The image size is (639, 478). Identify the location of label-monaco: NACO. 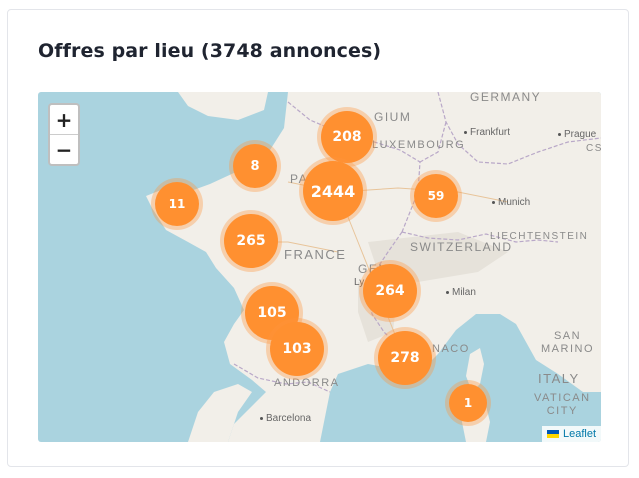
(451, 349).